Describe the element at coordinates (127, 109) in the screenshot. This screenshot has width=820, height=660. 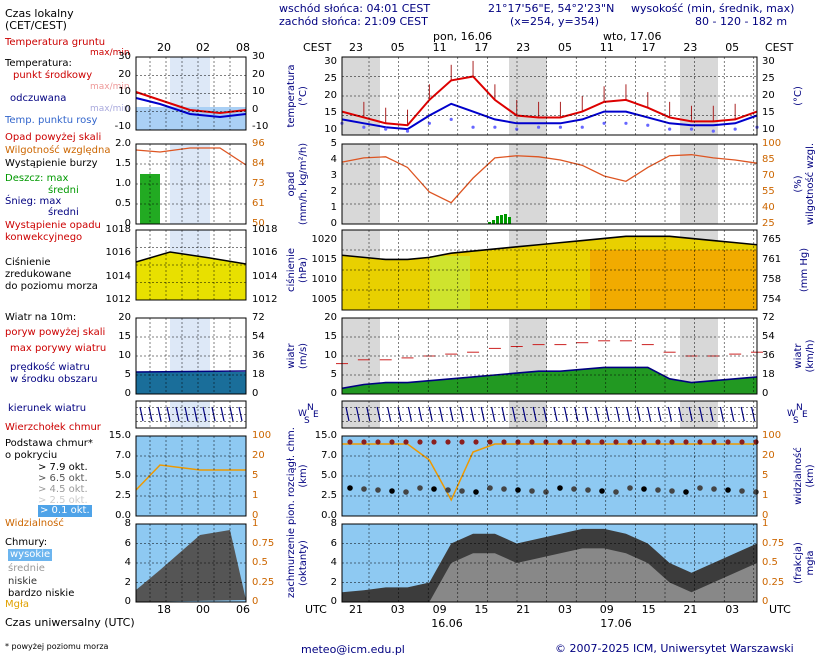
I see `mini-temp-tick-3: 0` at that location.